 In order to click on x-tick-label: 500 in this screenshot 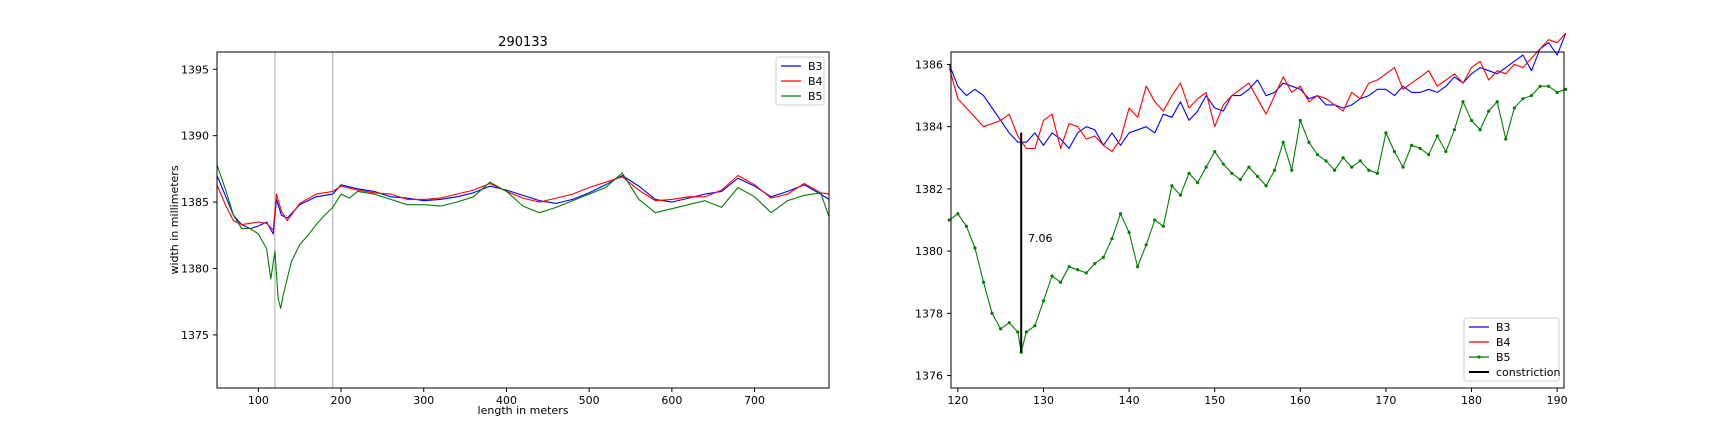, I will do `click(589, 400)`.